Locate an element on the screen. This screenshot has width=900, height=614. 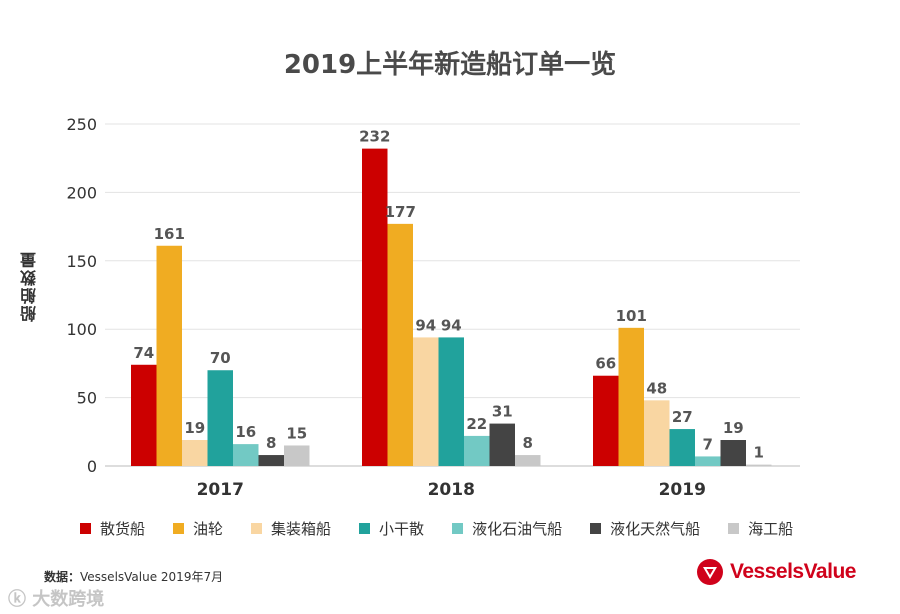
legend-item: 海工船 is located at coordinates (760, 528).